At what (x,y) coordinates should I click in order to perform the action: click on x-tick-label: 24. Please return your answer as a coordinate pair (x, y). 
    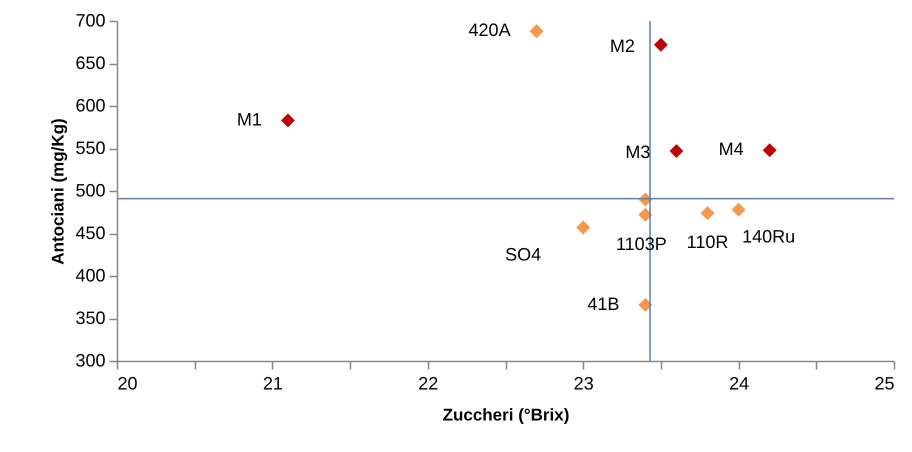
    Looking at the image, I should click on (739, 384).